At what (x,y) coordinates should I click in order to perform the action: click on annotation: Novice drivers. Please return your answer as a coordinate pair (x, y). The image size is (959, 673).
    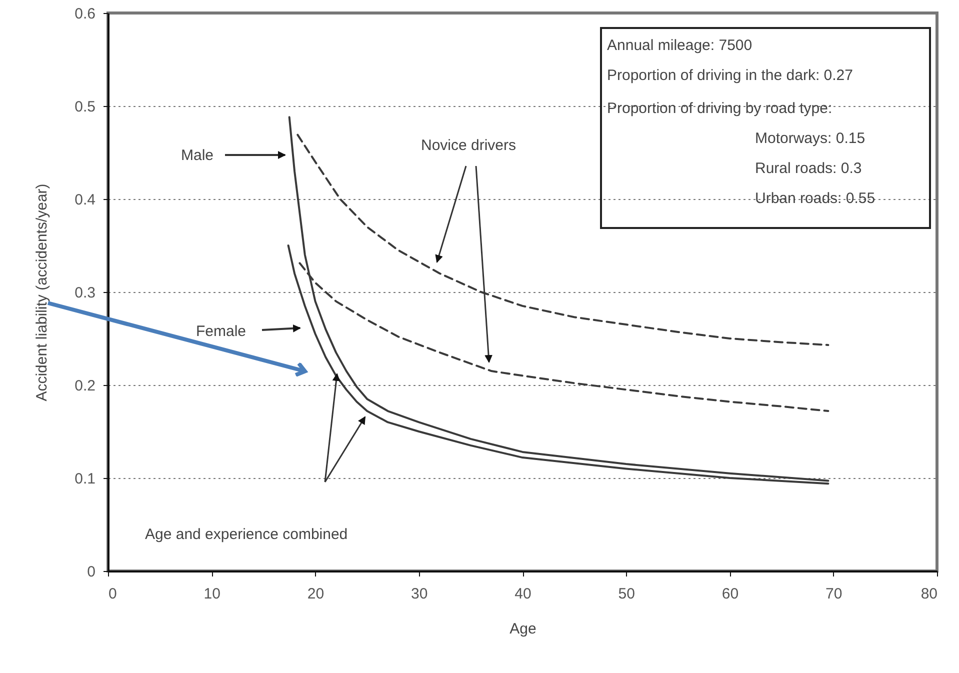
    Looking at the image, I should click on (468, 145).